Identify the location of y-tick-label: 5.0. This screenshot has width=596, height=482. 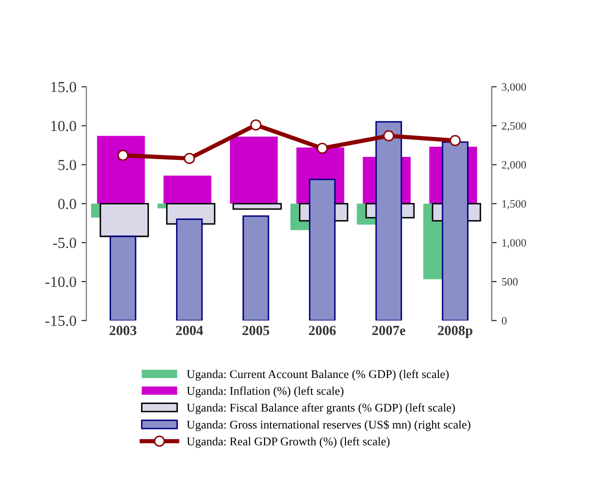
(67, 165).